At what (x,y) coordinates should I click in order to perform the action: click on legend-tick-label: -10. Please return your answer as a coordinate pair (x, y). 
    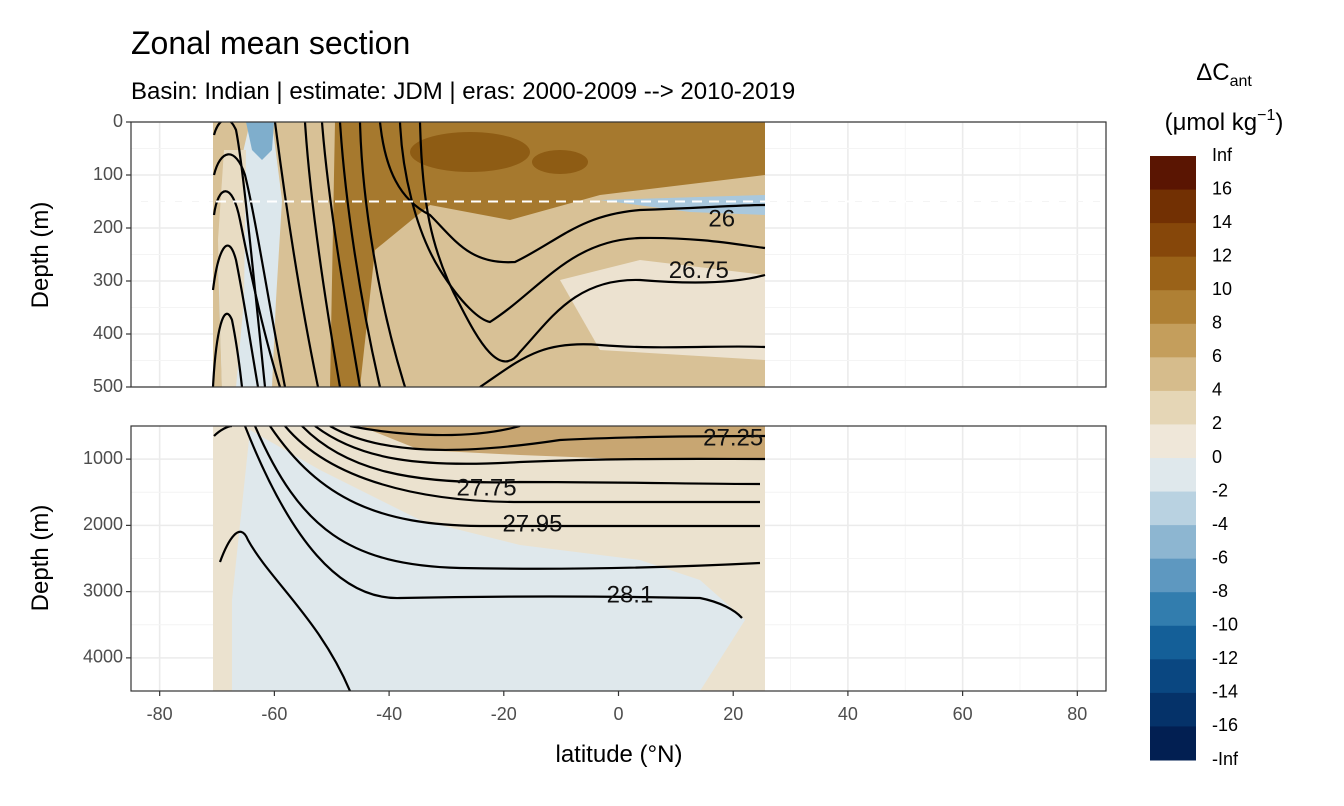
    Looking at the image, I should click on (1225, 625).